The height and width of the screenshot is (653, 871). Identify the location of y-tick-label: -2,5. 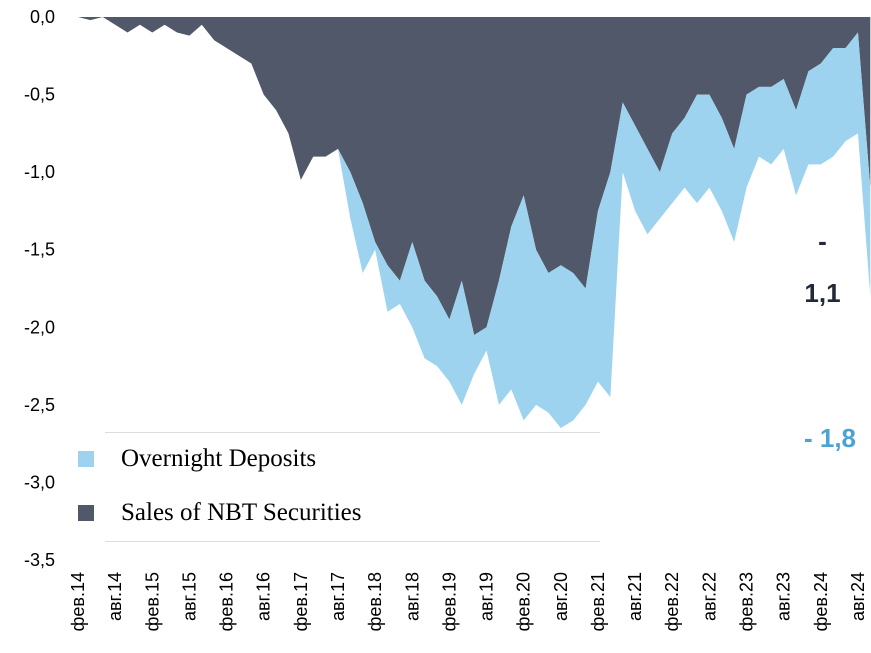
(39, 405).